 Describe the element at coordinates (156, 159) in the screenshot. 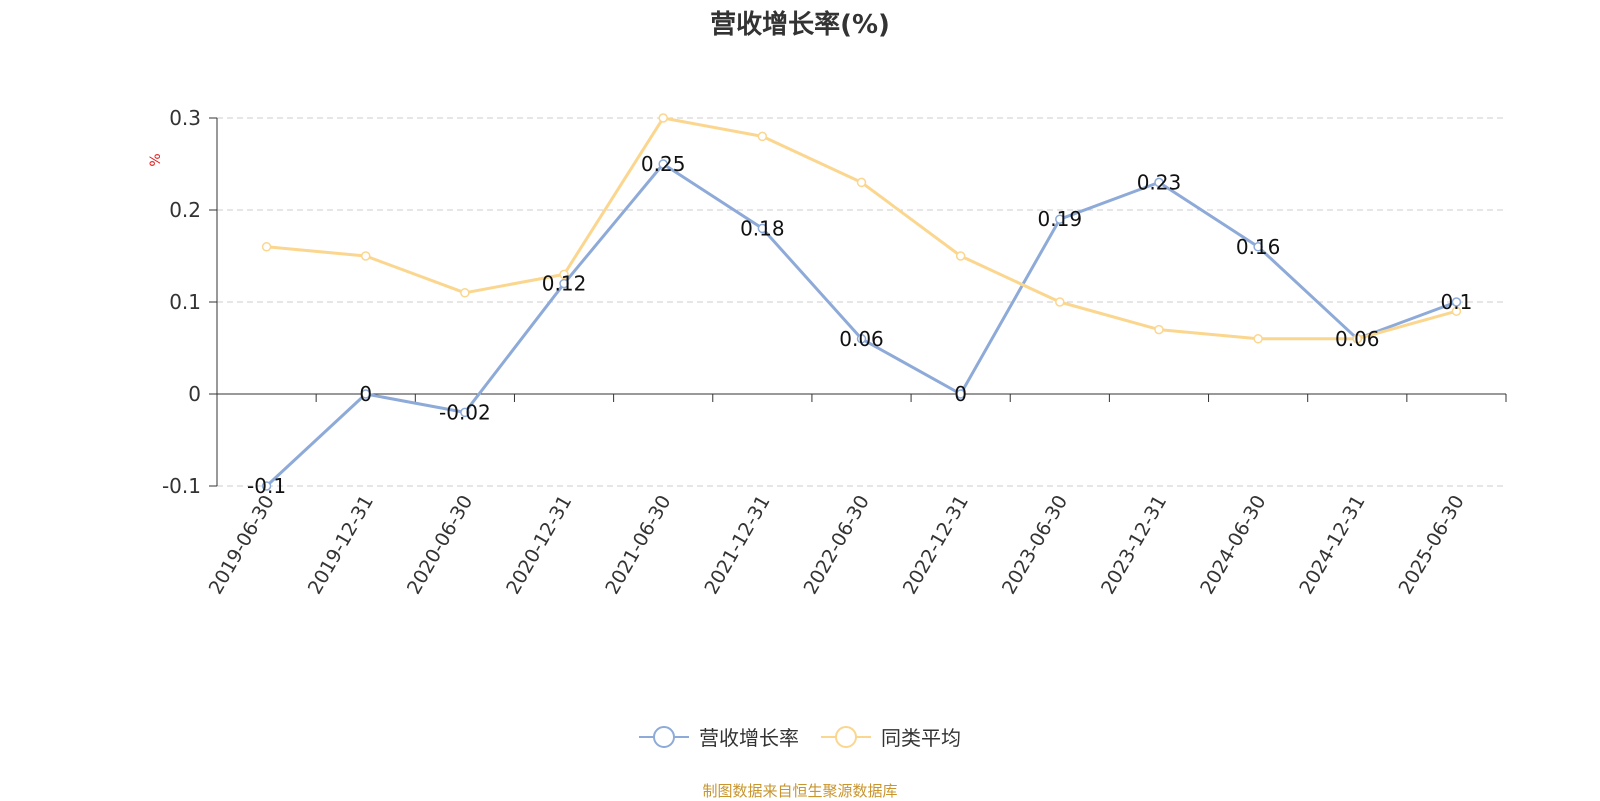

I see `y-axis-label: %` at that location.